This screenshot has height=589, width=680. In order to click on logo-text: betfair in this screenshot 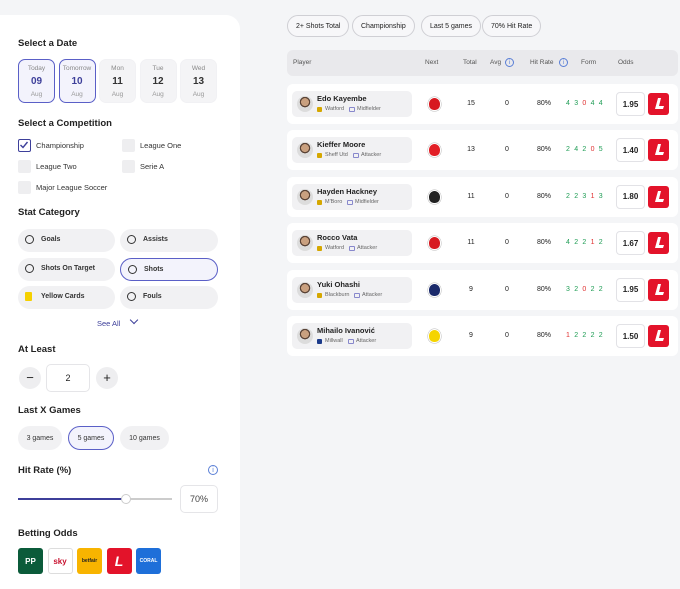, I will do `click(89, 561)`.